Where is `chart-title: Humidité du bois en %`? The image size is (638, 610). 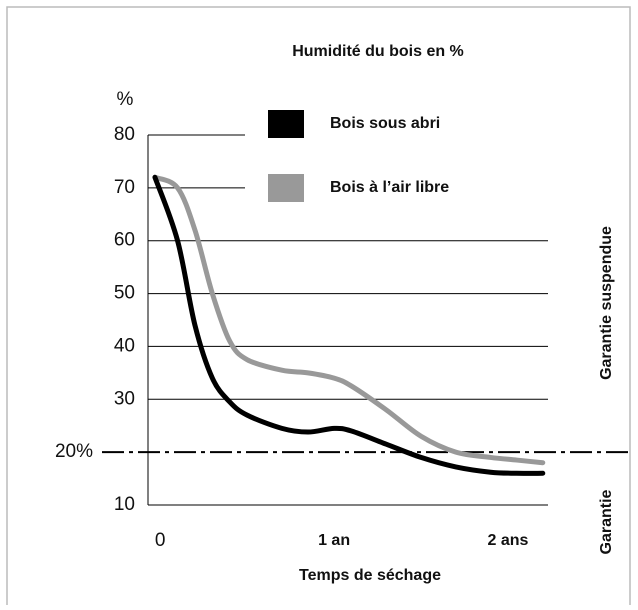
chart-title: Humidité du bois en % is located at coordinates (378, 51).